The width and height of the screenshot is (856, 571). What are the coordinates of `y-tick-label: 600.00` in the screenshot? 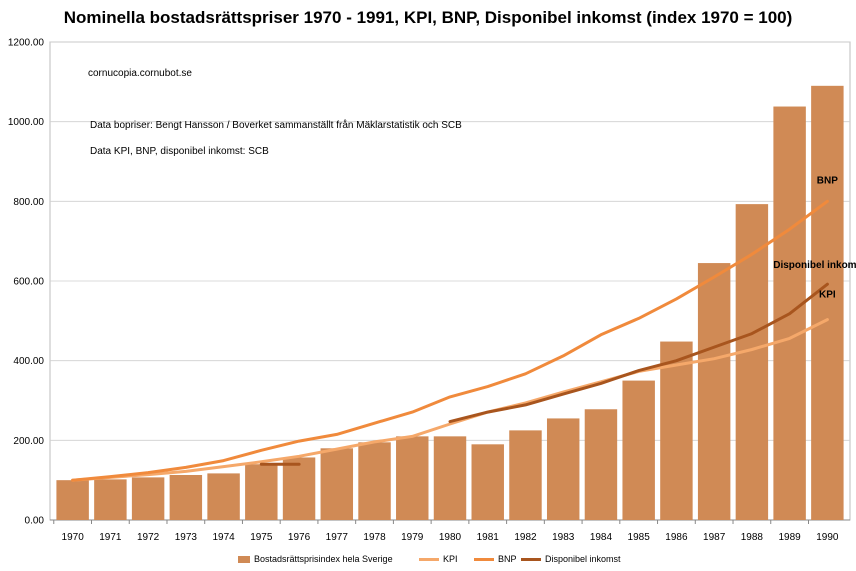 It's located at (28, 282).